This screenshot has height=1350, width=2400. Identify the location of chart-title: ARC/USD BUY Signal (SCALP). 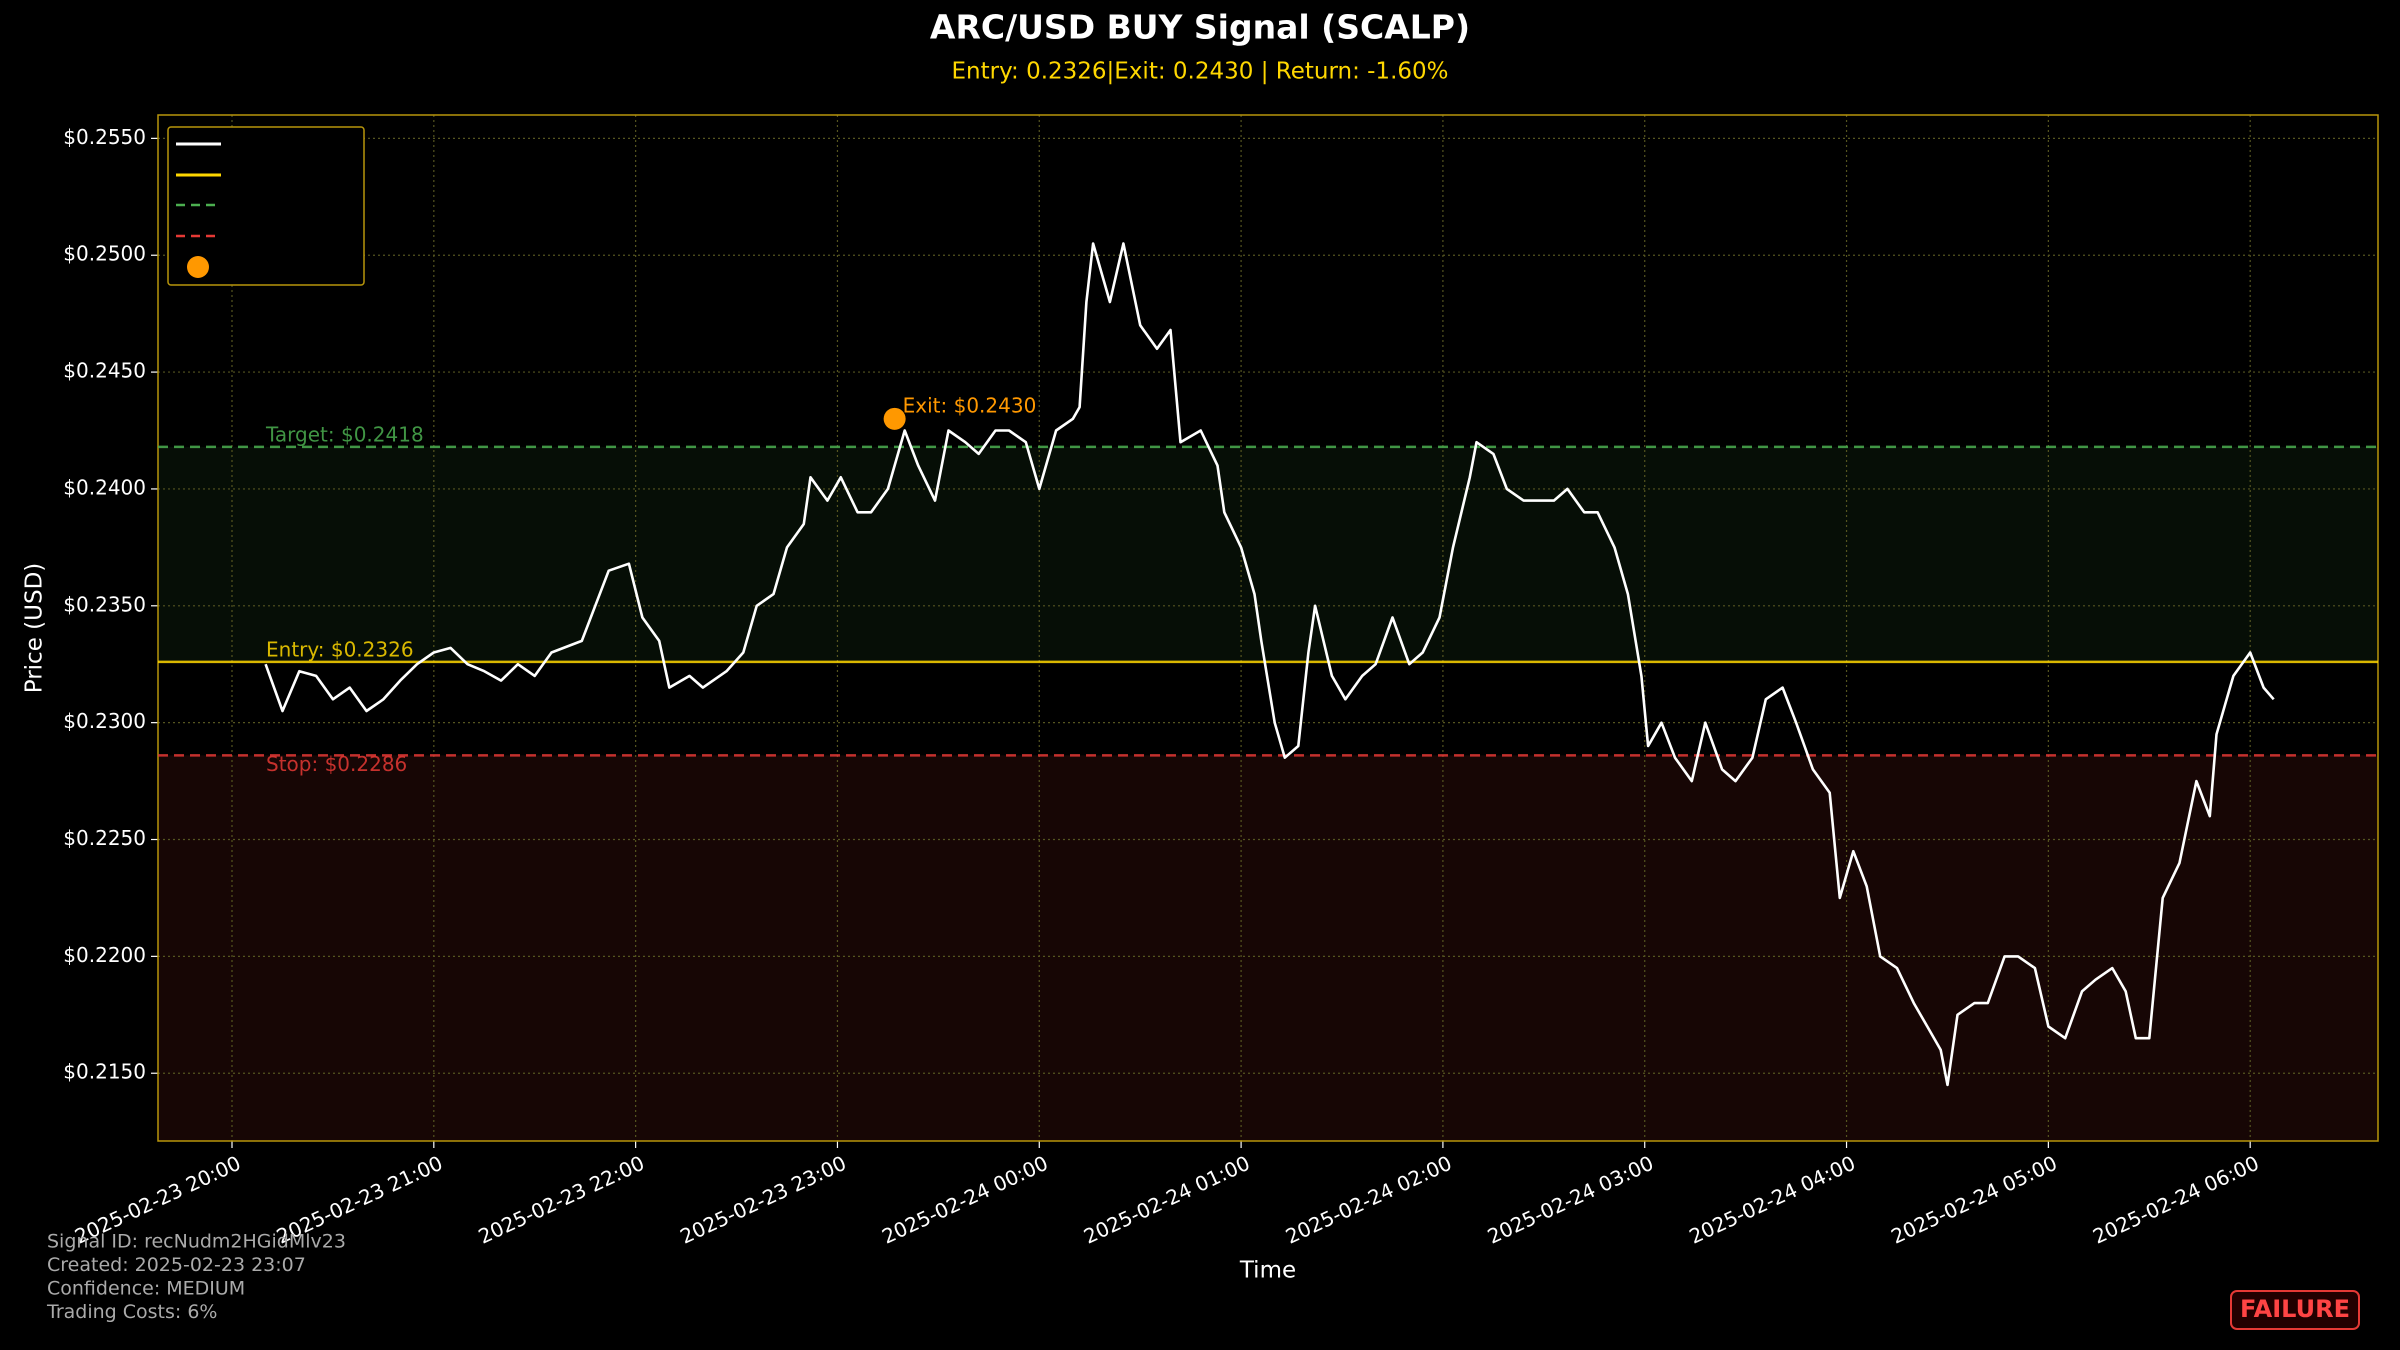
(1200, 27).